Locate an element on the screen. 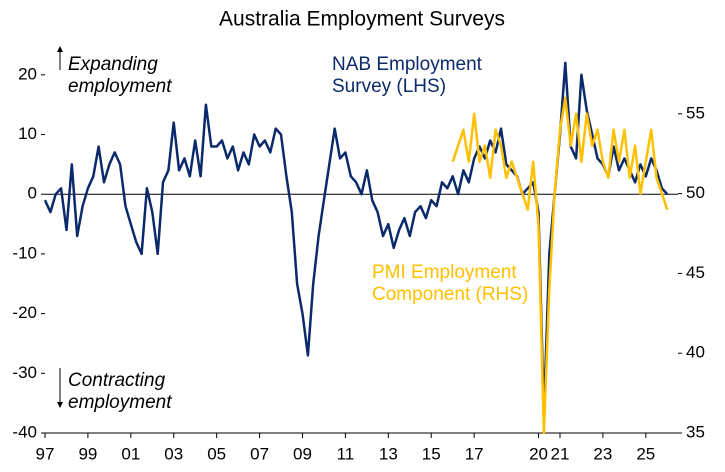 Image resolution: width=725 pixels, height=472 pixels. x-tick-label: 09 is located at coordinates (302, 453).